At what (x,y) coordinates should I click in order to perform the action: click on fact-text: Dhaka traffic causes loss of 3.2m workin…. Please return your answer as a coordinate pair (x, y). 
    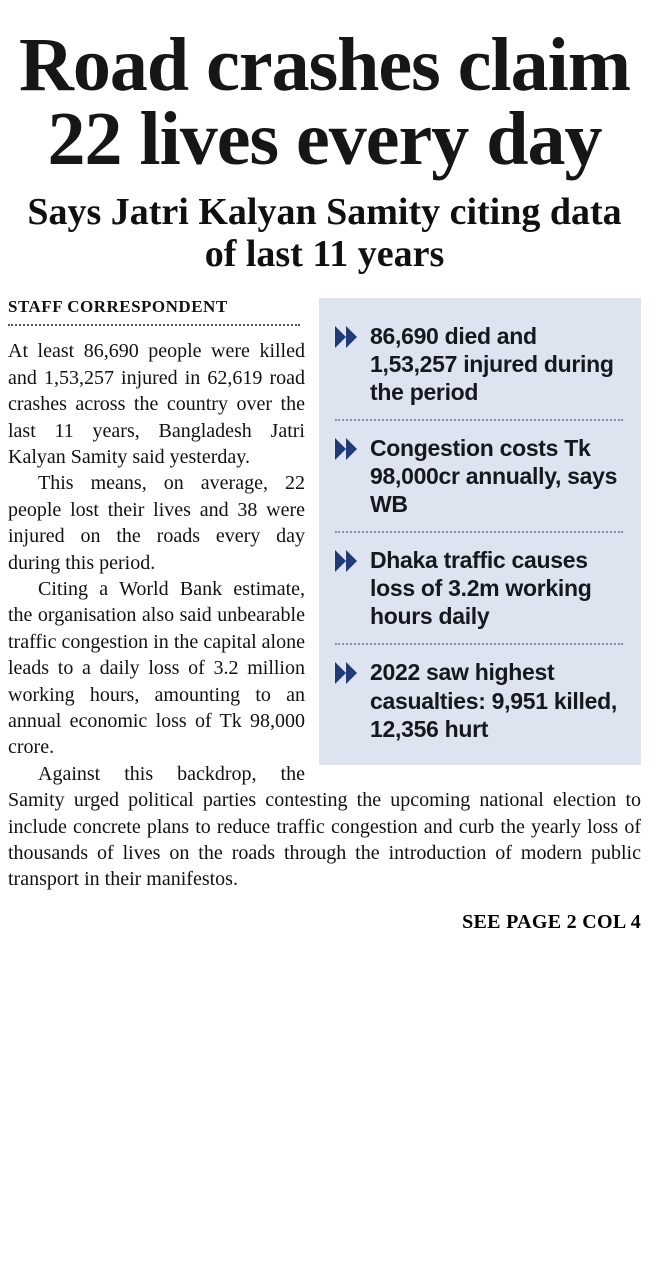
    Looking at the image, I should click on (481, 588).